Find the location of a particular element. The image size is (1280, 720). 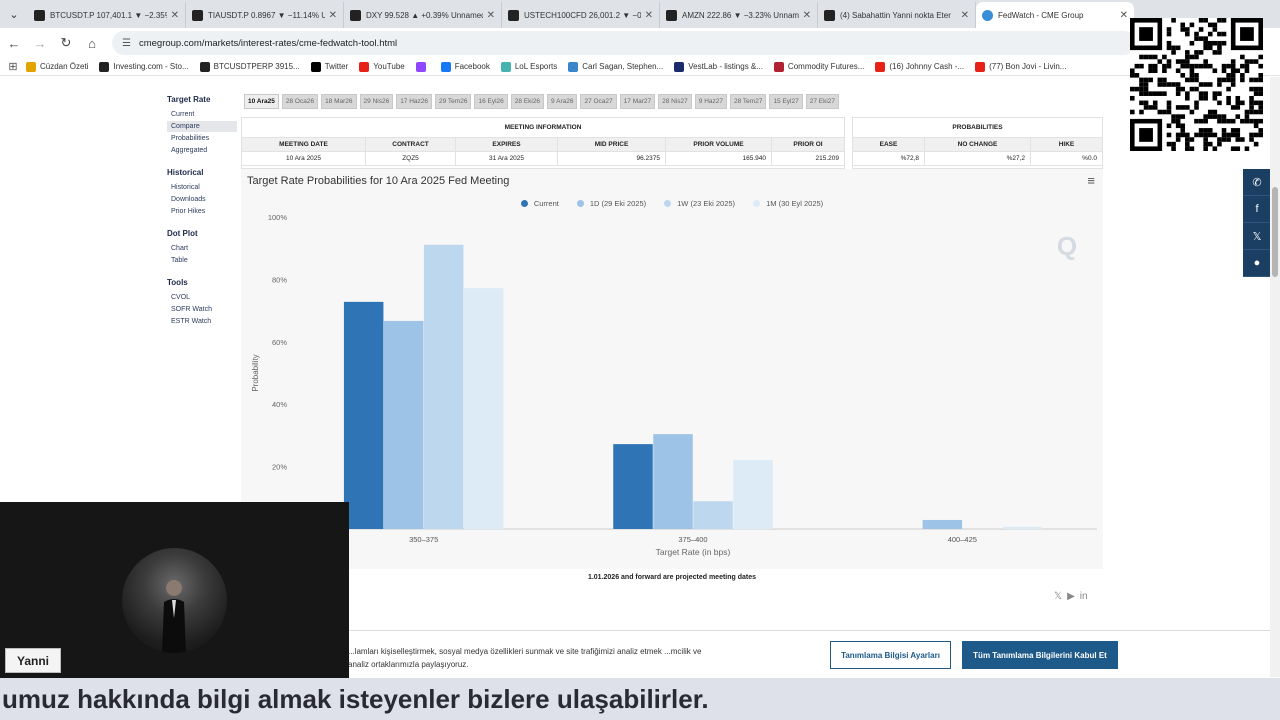

meeting-date-tab: 17 Mar27 is located at coordinates (637, 101).